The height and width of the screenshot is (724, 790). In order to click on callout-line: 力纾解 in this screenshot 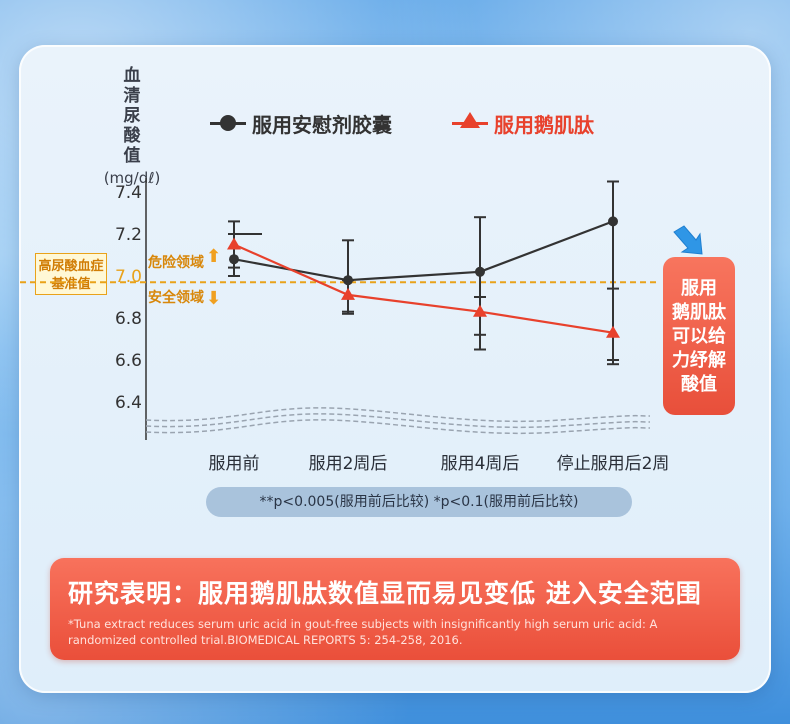, I will do `click(699, 360)`.